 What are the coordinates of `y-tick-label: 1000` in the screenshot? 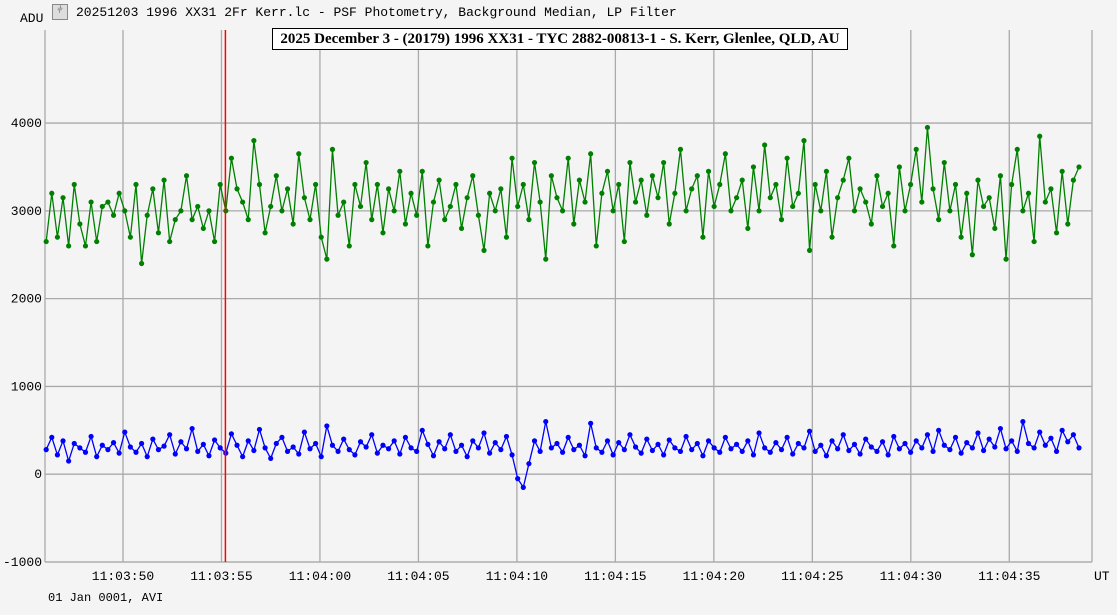 It's located at (26, 386).